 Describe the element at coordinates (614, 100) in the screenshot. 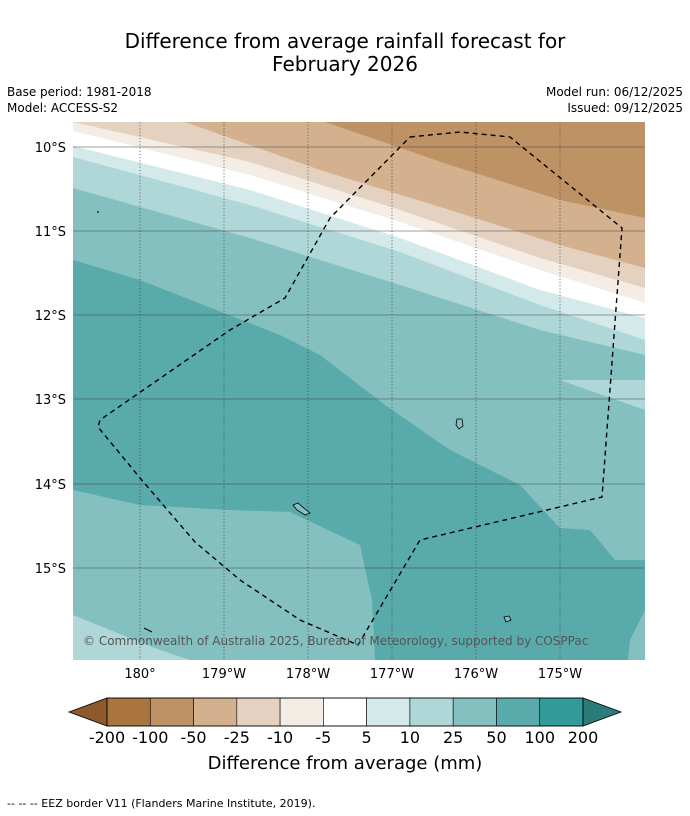

I see `meta-right: Model run: 06/12/2025 Issued: 09/12/2025` at that location.